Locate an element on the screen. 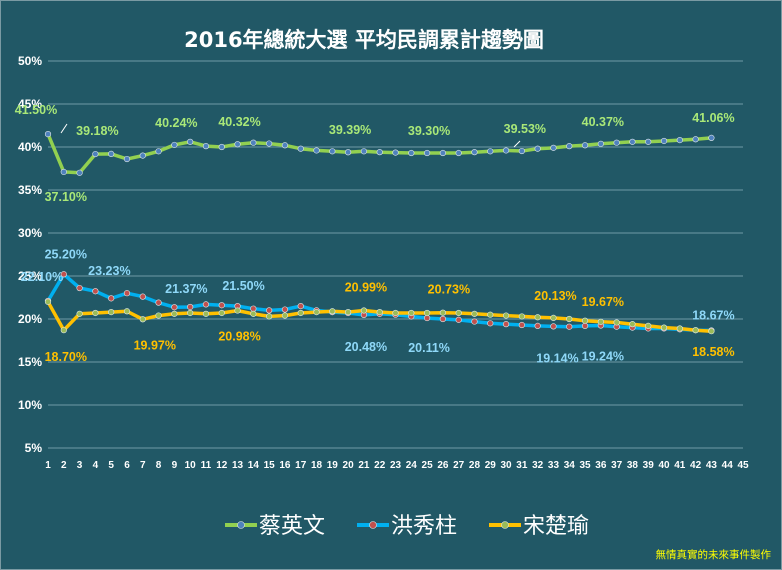 The height and width of the screenshot is (570, 782). data-label: 19.14% is located at coordinates (557, 358).